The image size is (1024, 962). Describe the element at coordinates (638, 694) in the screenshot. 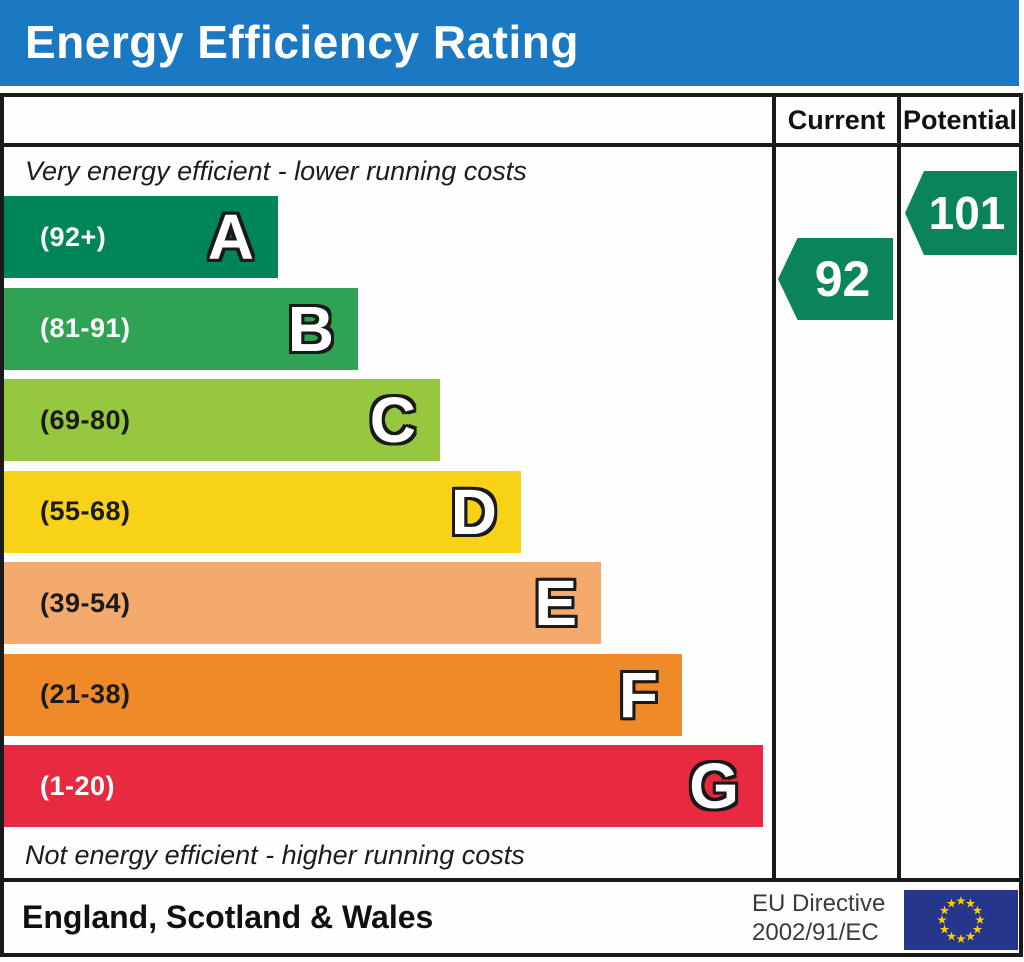

I see `band-letter: F` at that location.